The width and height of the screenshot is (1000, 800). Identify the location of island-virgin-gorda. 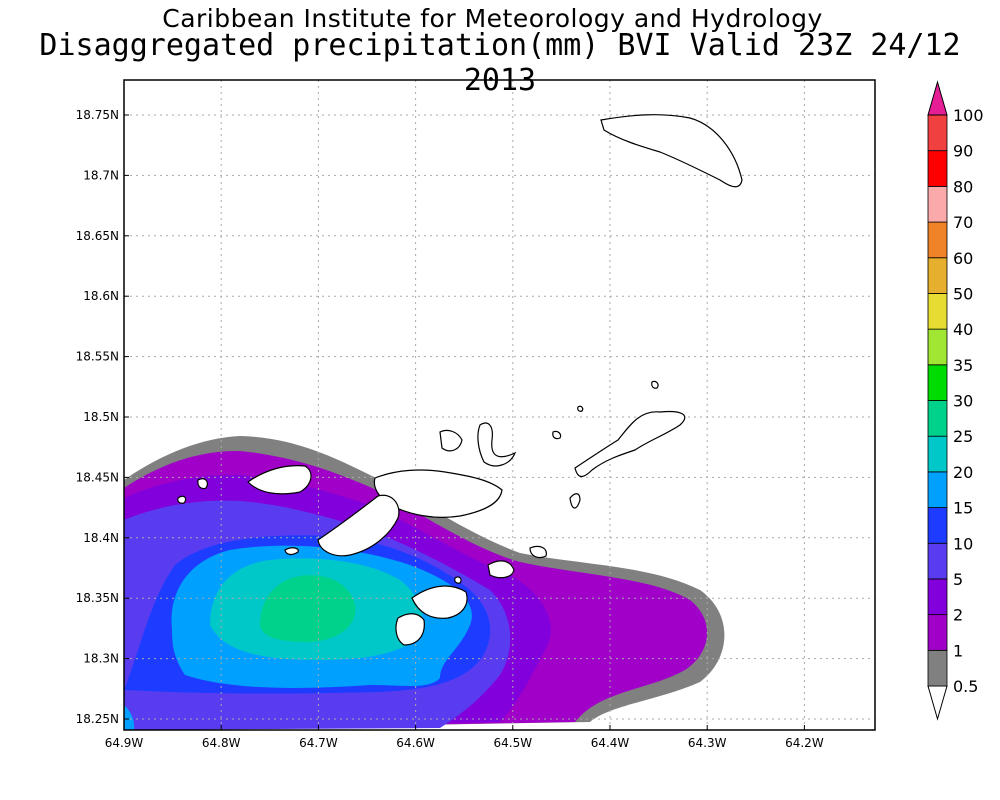
(630, 444).